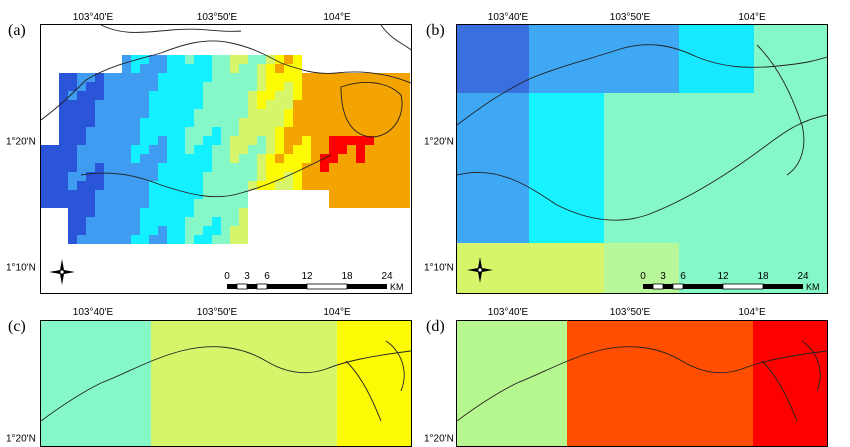  What do you see at coordinates (723, 276) in the screenshot?
I see `scale-tick-12: 12` at bounding box center [723, 276].